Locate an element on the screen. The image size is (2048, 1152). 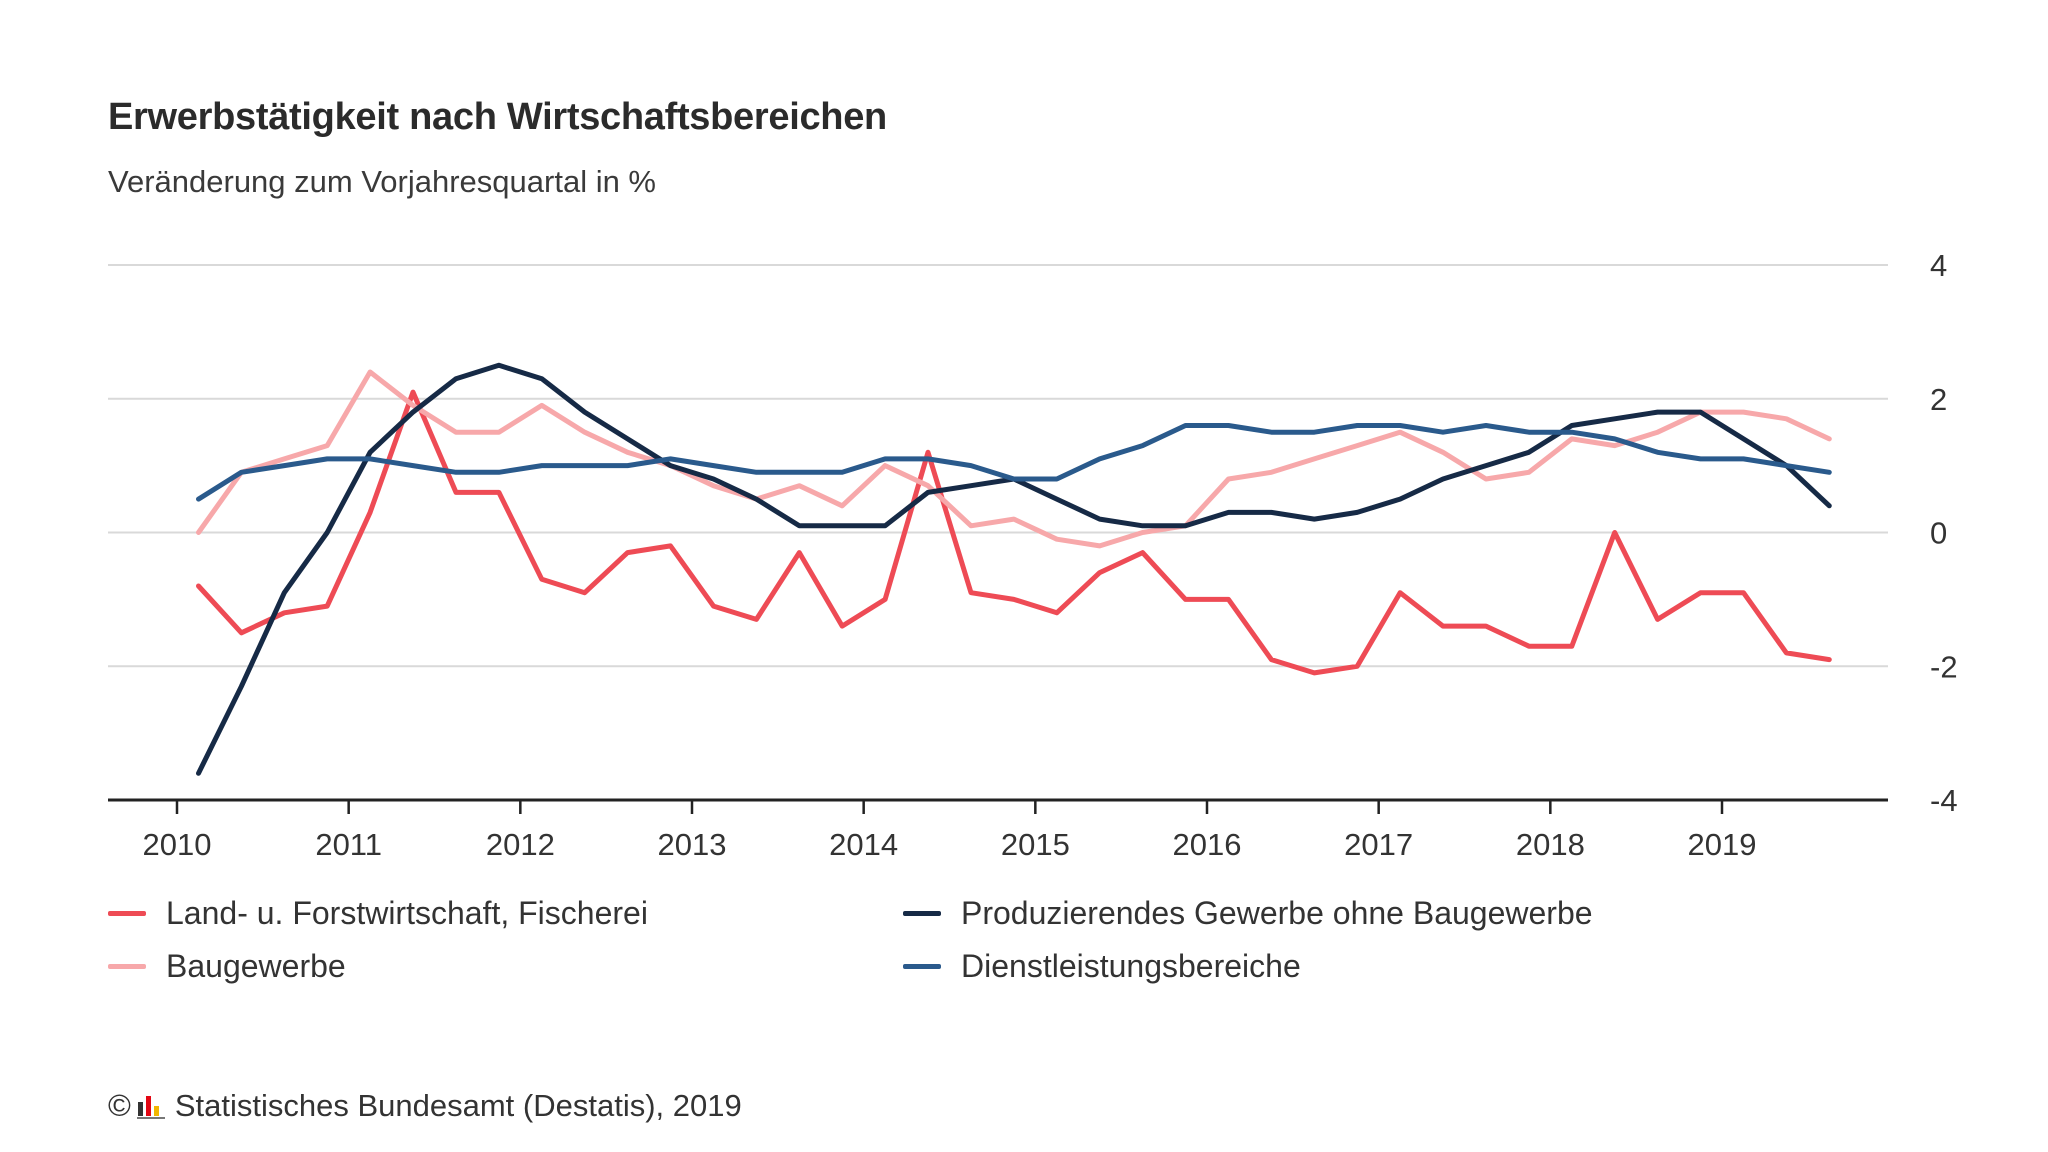
y-tick-label: 0 is located at coordinates (1938, 533).